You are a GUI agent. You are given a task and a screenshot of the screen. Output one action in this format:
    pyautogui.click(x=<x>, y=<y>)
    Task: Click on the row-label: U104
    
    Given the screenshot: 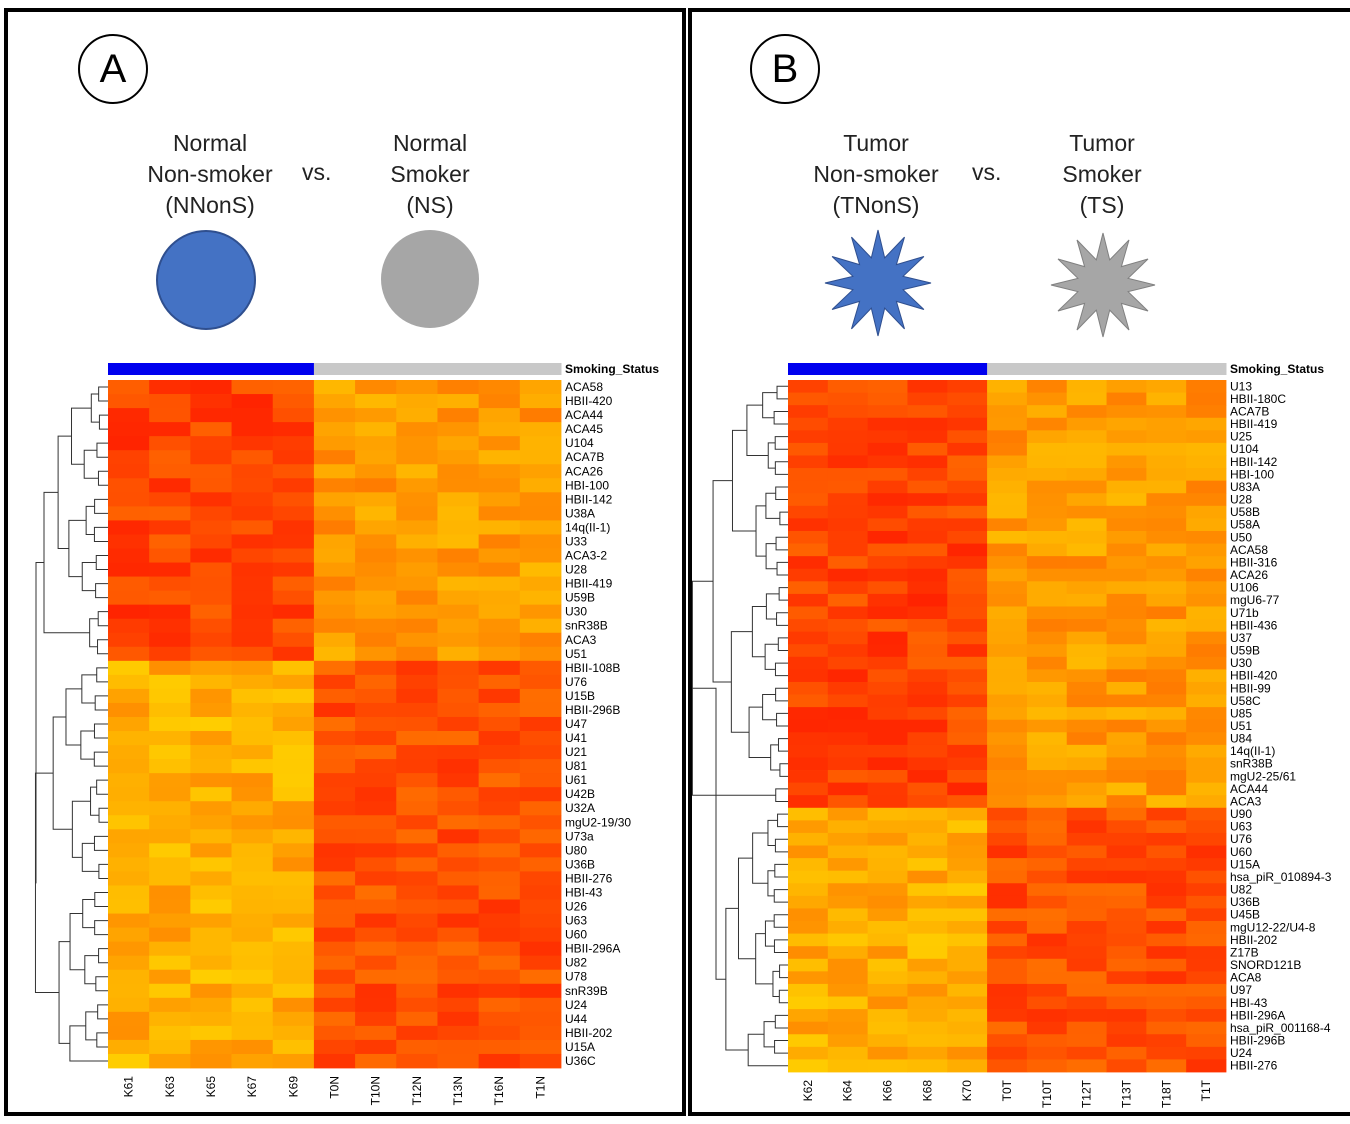 What is the action you would take?
    pyautogui.click(x=579, y=443)
    